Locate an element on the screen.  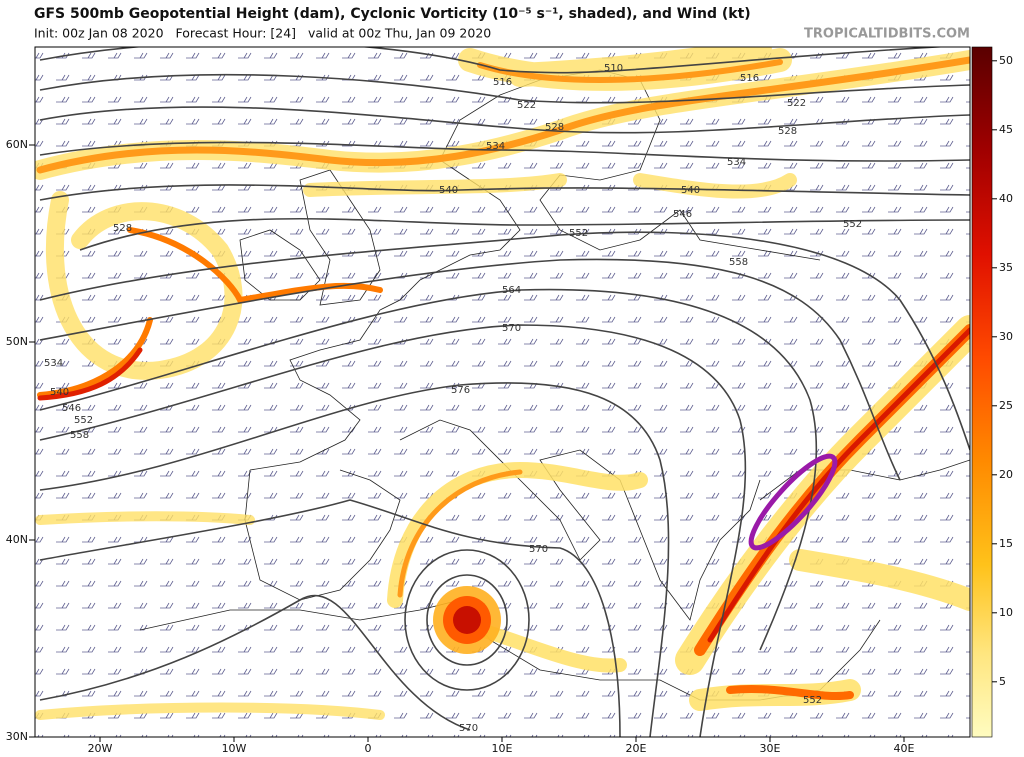
colorbar-tick-label: 20 is located at coordinates (1006, 474).